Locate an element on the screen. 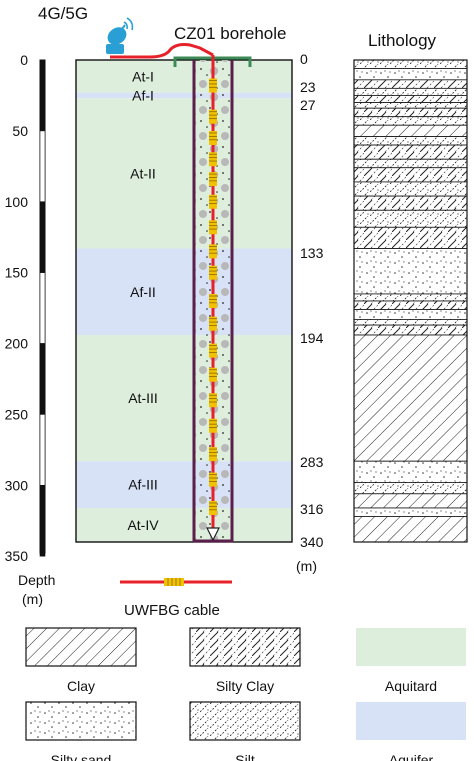  antenna-label: 4G/5G is located at coordinates (63, 13).